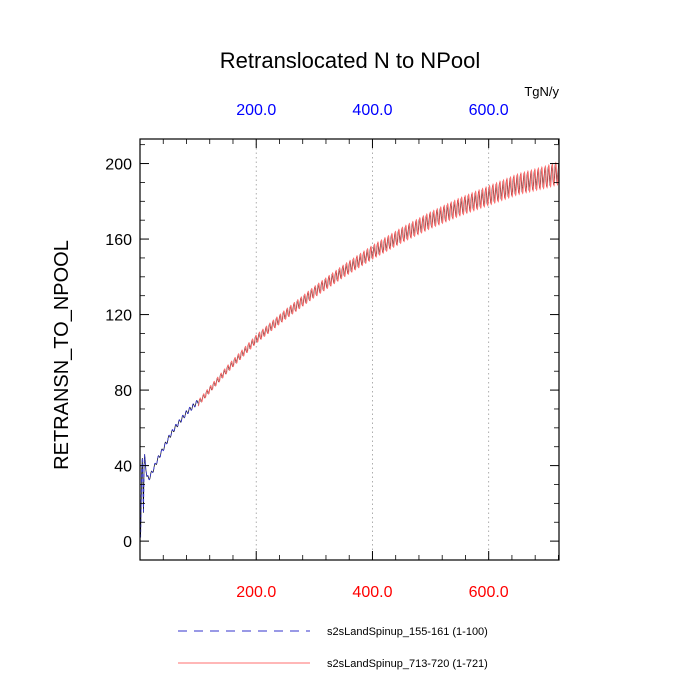  Describe the element at coordinates (256, 110) in the screenshot. I see `x-tick-label-top-0: 200.0` at that location.